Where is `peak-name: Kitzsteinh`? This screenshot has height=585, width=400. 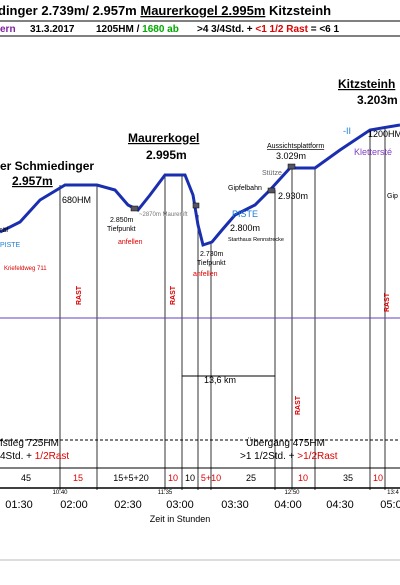 peak-name: Kitzsteinh is located at coordinates (366, 84).